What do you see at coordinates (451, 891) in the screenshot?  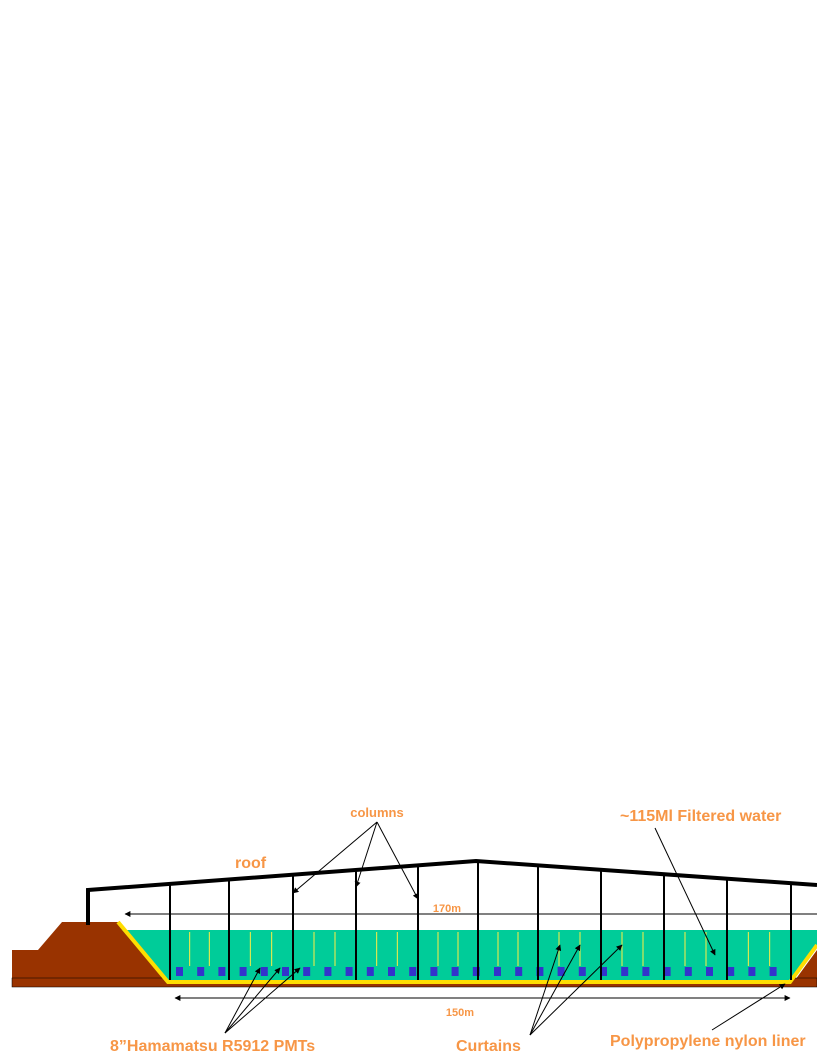 I see `roof` at bounding box center [451, 891].